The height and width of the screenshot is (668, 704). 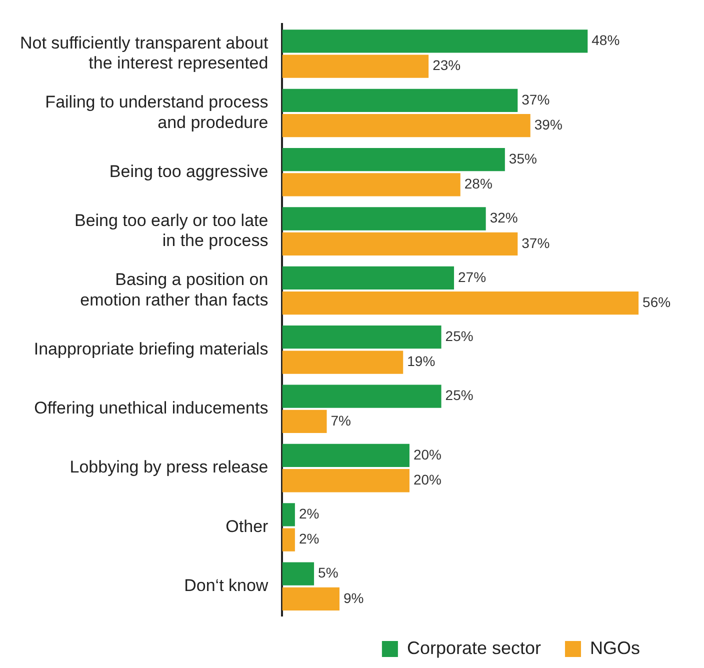 What do you see at coordinates (474, 648) in the screenshot?
I see `legend-label: Corporate sector` at bounding box center [474, 648].